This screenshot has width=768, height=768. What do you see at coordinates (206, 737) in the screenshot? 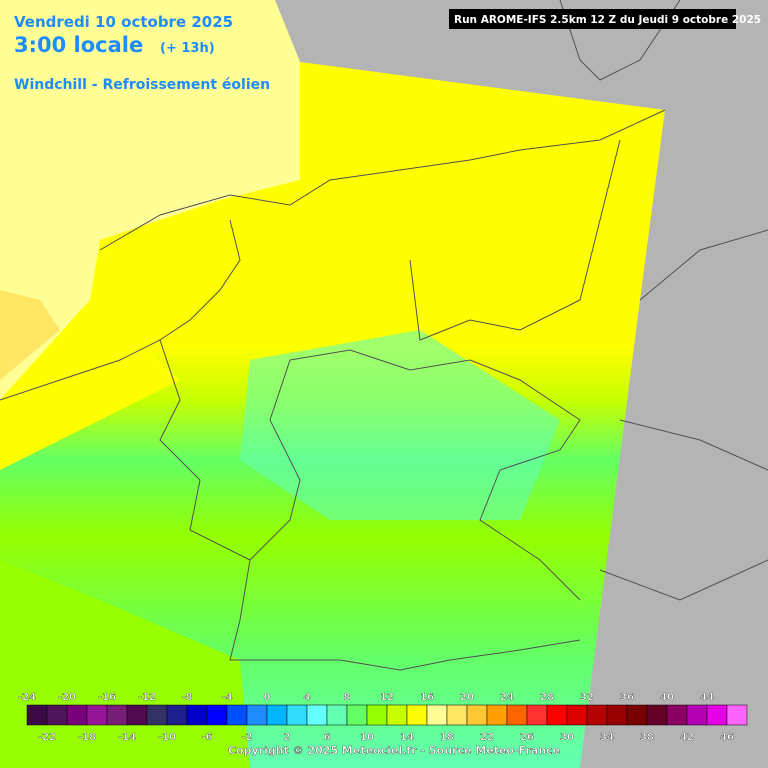
I see `legend-label: -6` at bounding box center [206, 737].